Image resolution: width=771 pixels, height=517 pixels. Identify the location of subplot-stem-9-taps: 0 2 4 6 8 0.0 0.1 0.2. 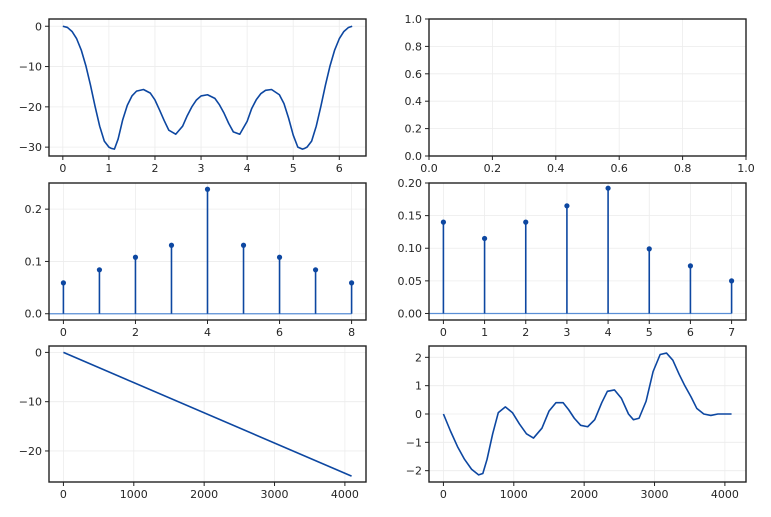
(196, 260).